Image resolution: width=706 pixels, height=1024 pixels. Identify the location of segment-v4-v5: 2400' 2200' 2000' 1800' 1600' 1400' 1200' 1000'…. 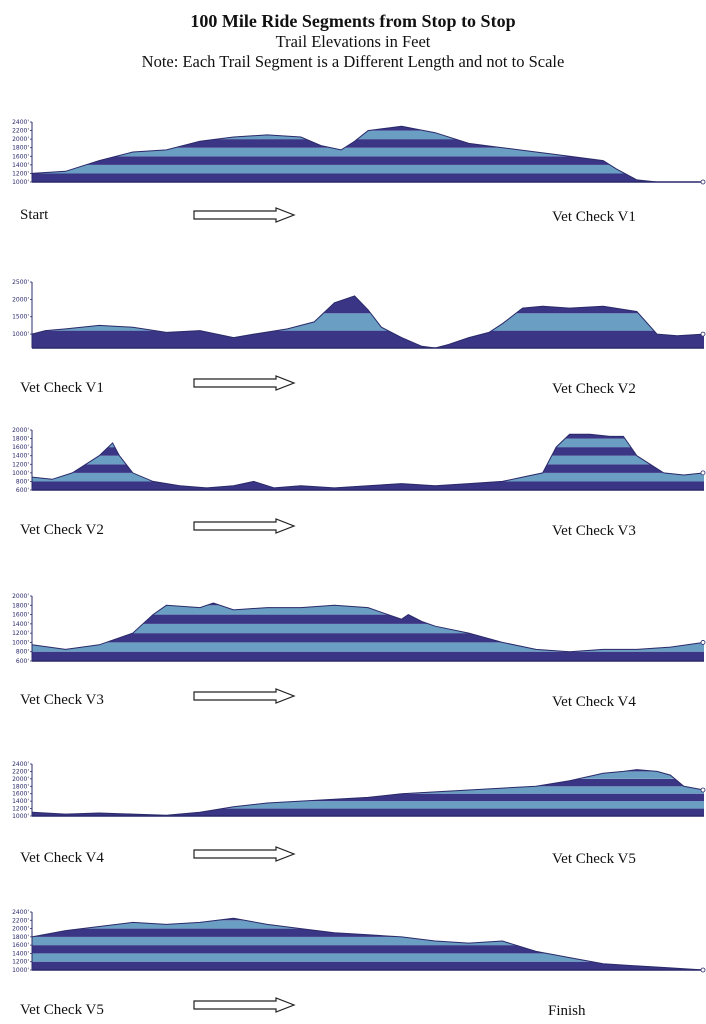
(353, 820).